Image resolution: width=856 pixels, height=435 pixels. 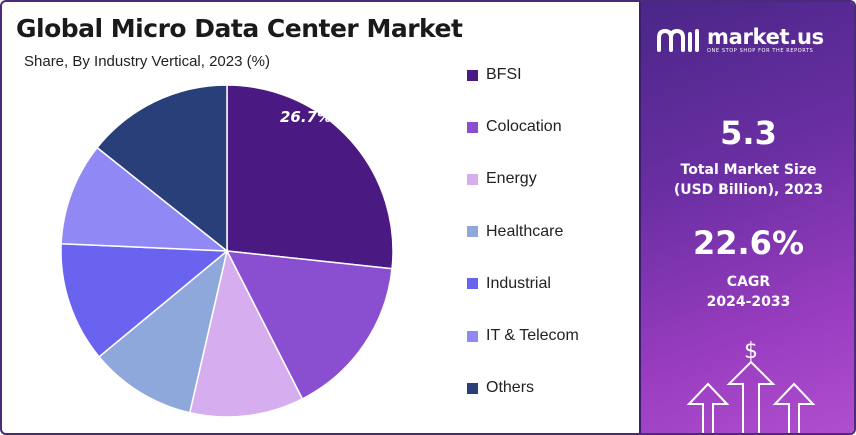 I want to click on legend-label: IT & Telecom, so click(x=532, y=335).